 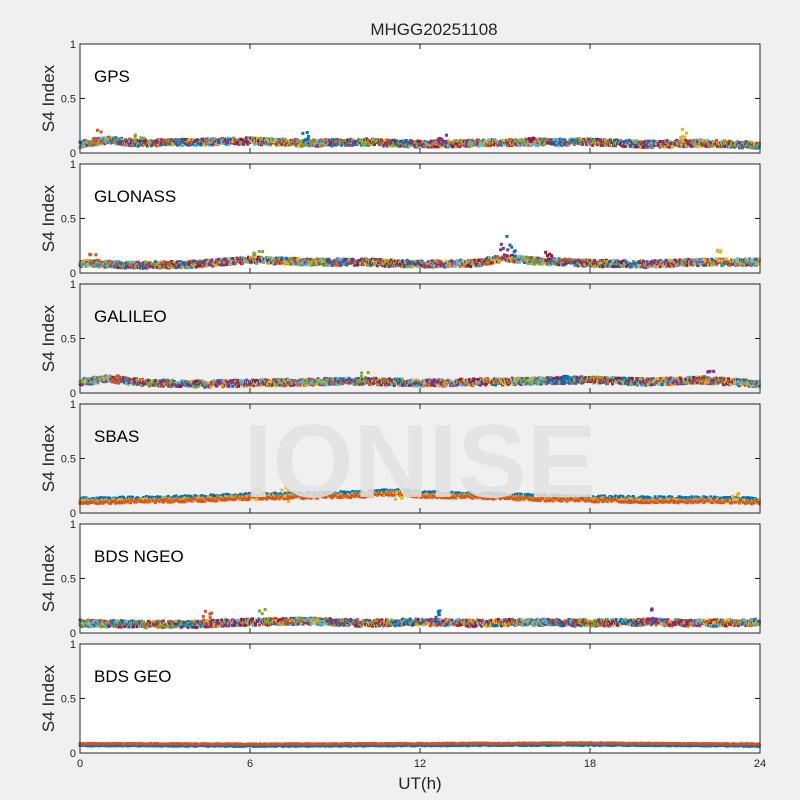 What do you see at coordinates (48, 98) in the screenshot?
I see `y-axis-label: S4 Index` at bounding box center [48, 98].